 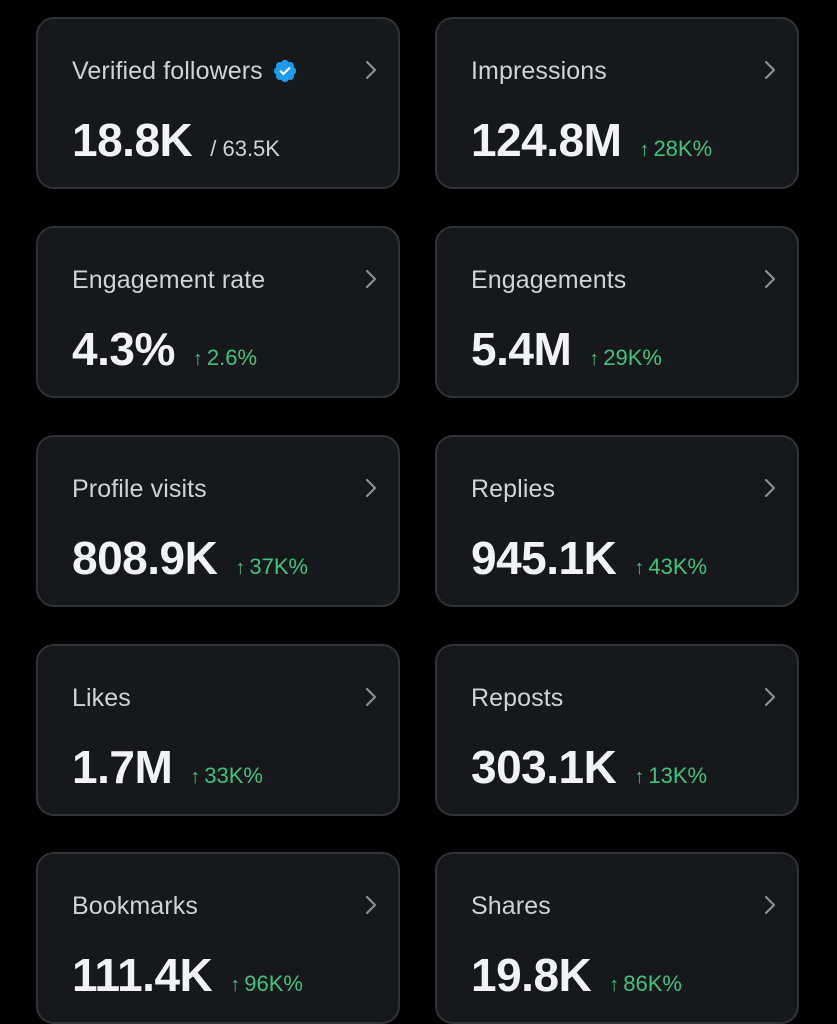 What do you see at coordinates (132, 140) in the screenshot?
I see `card-value: 18.8K` at bounding box center [132, 140].